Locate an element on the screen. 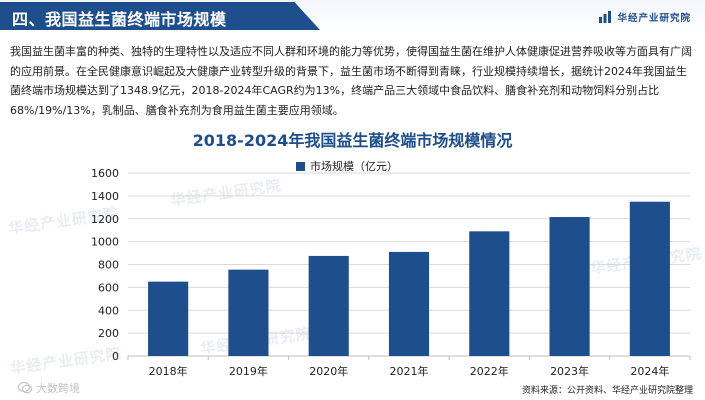 The height and width of the screenshot is (400, 705). y-tick-label: 200 is located at coordinates (108, 333).